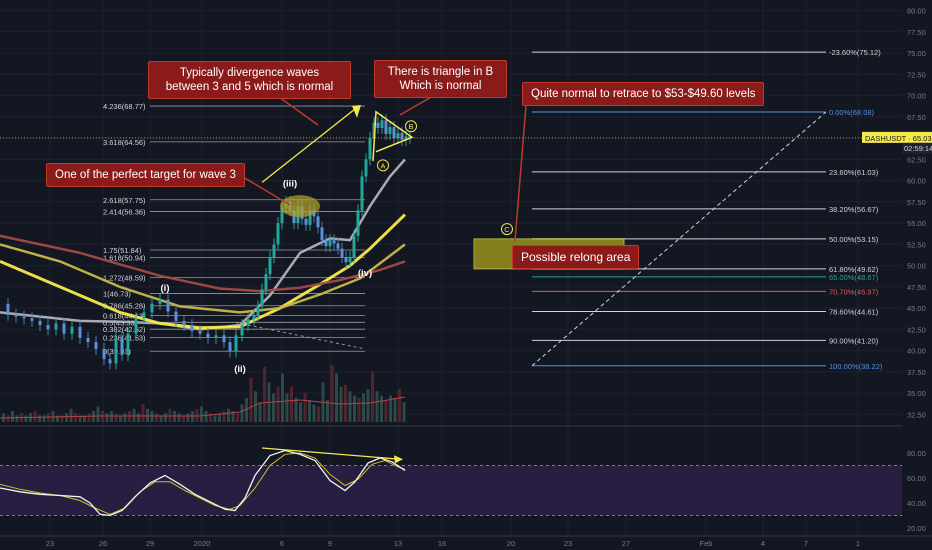 The image size is (932, 550). I want to click on time-tick: 29, so click(150, 543).